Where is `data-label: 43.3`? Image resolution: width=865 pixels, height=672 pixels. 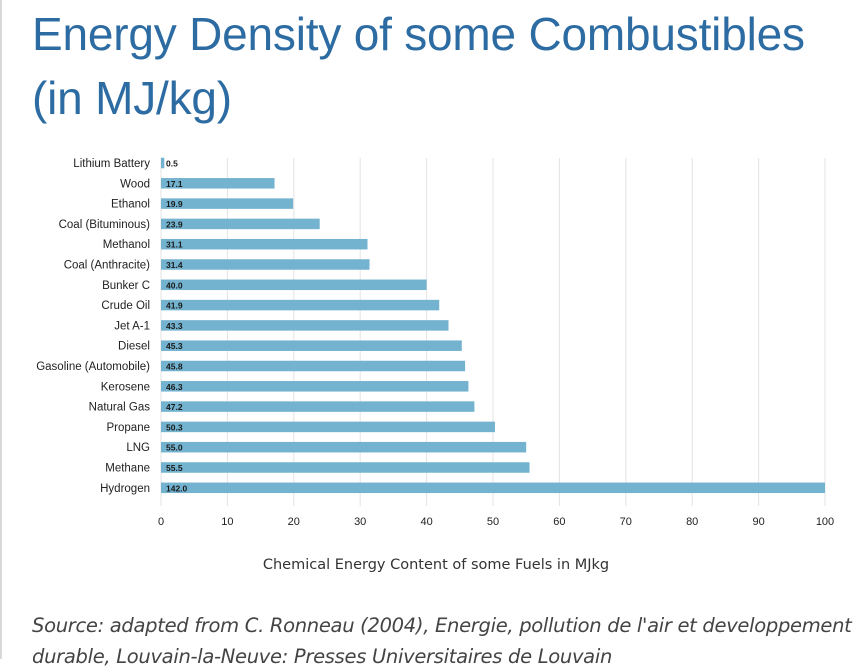
data-label: 43.3 is located at coordinates (174, 326).